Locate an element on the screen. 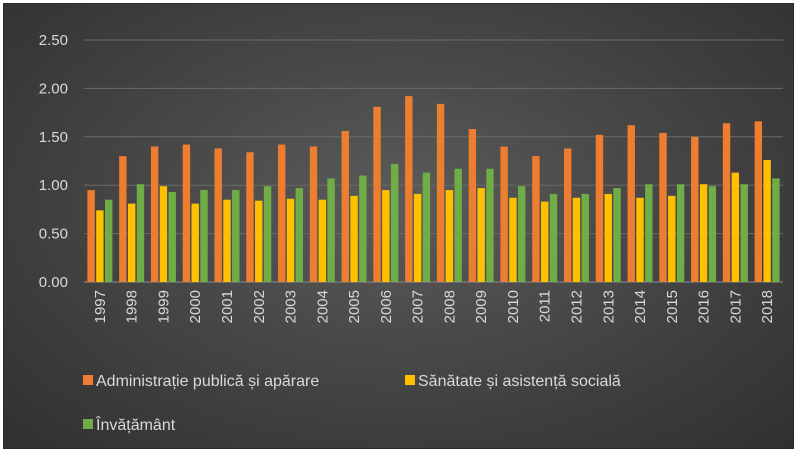 Image resolution: width=797 pixels, height=452 pixels. bar-admin-2008 is located at coordinates (440, 192).